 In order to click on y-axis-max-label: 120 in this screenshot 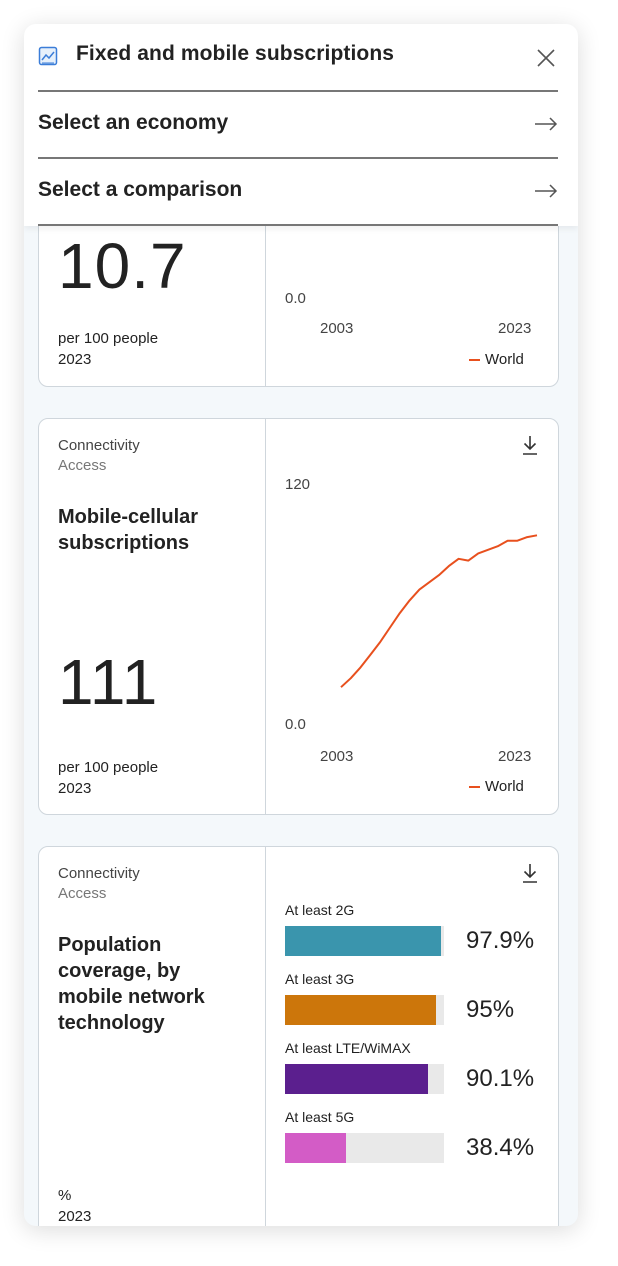, I will do `click(298, 484)`.